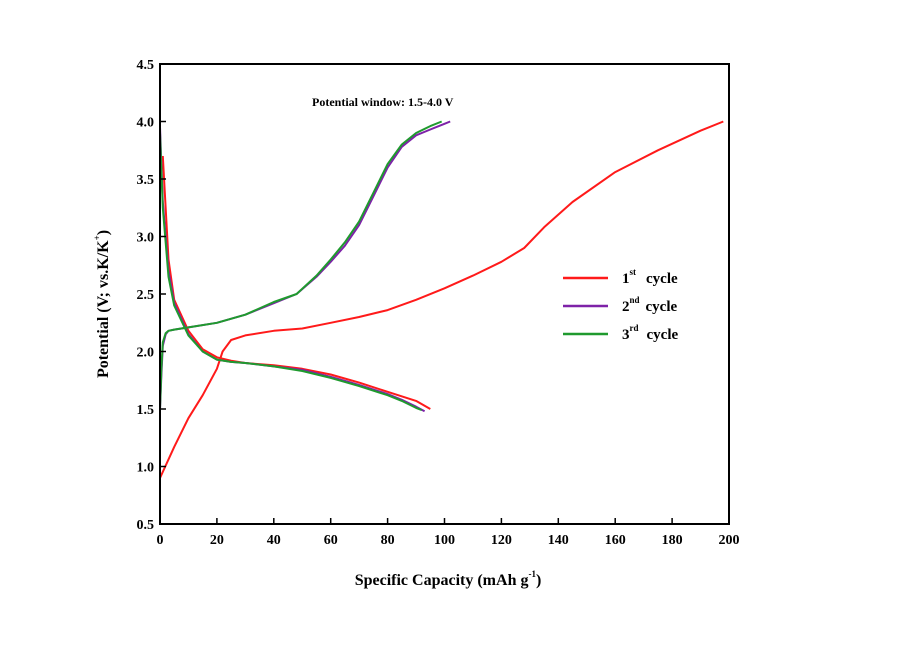  Describe the element at coordinates (501, 540) in the screenshot. I see `x-tick-label: 120` at that location.